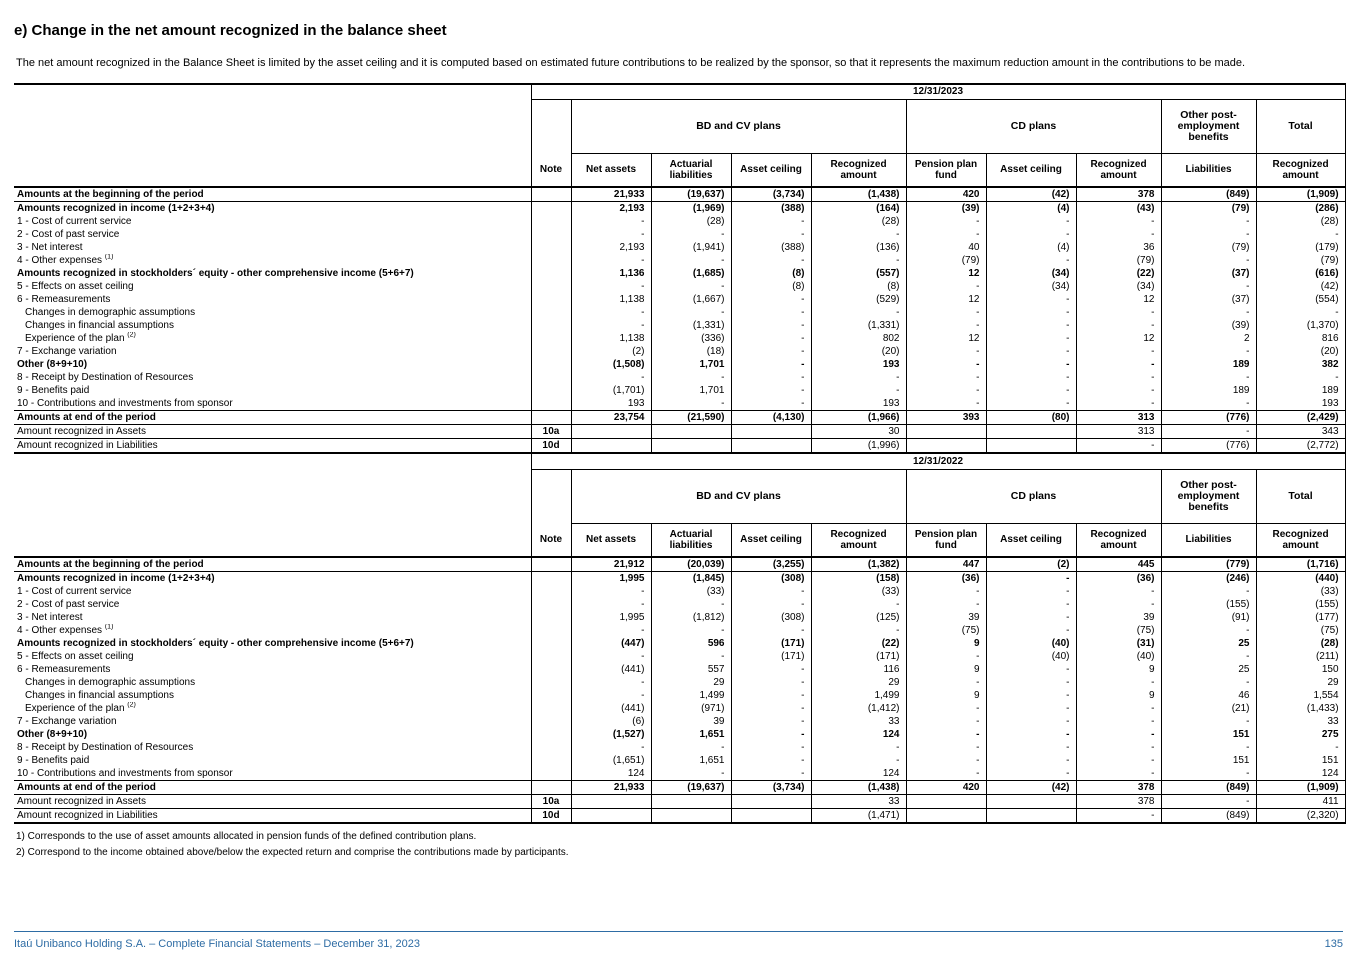  I want to click on value-cell: (155), so click(1208, 604).